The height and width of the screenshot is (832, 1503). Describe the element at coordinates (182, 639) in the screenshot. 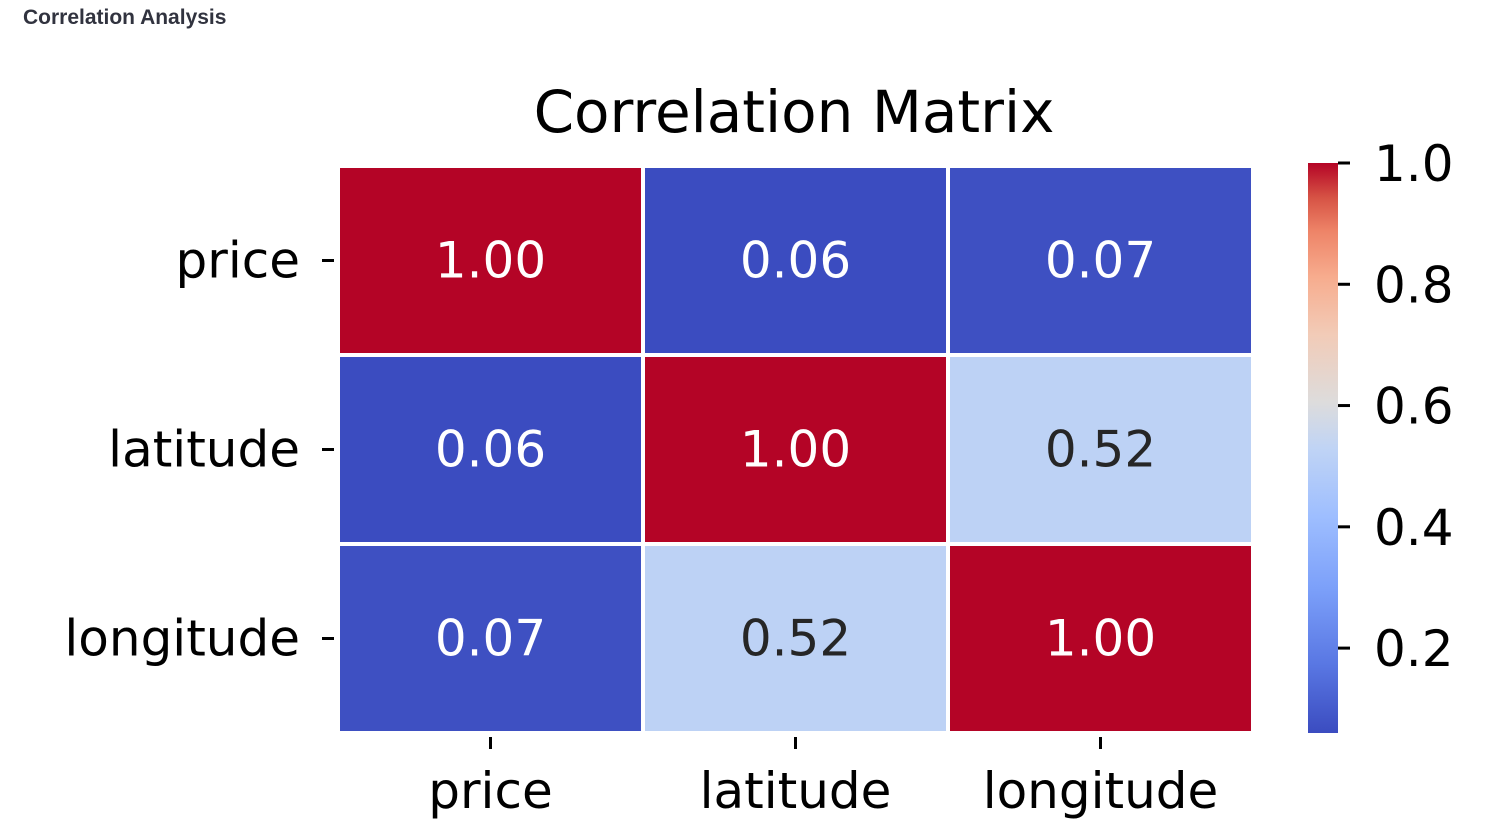

I see `row-tick-label: longitude` at that location.